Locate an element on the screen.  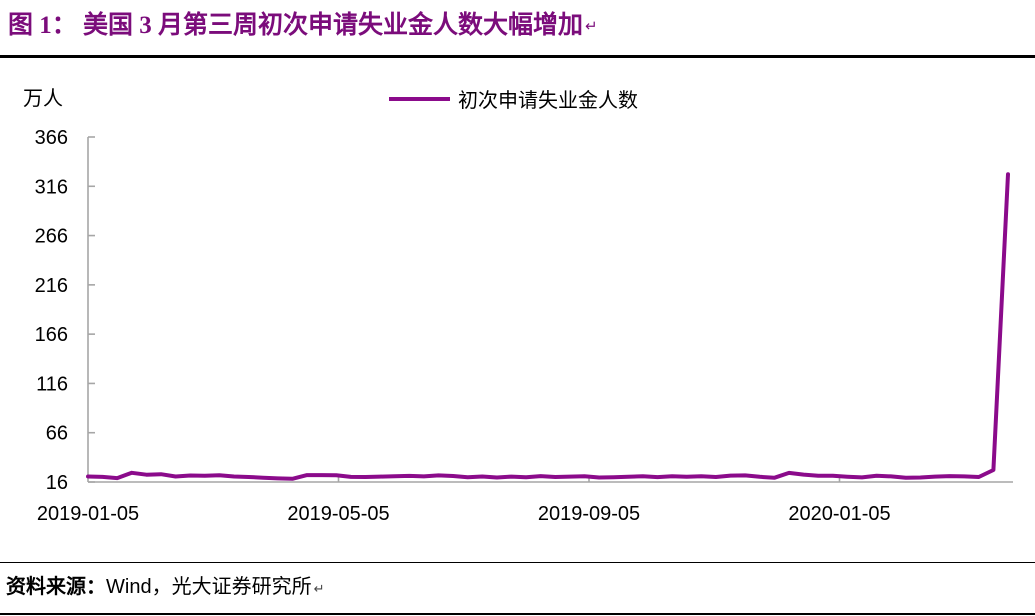
figure-title: 图 1： 美国 3 月第三周初次申请失业金人数大幅增加 ↵ is located at coordinates (518, 26).